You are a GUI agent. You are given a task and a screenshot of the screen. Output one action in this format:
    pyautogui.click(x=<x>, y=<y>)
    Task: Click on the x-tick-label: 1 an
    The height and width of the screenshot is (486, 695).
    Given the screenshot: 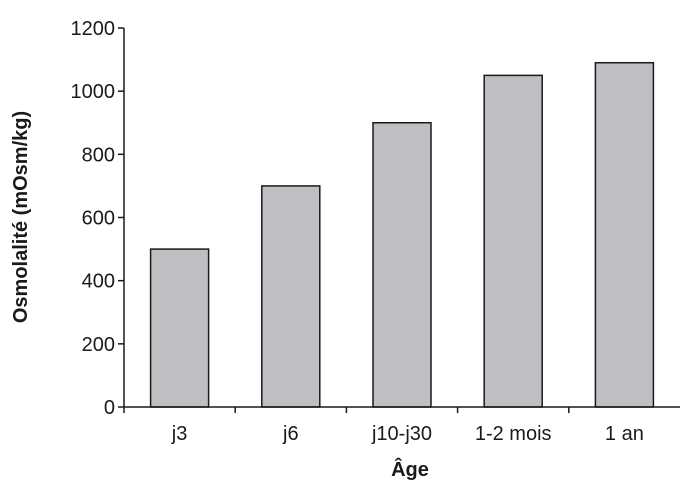 What is the action you would take?
    pyautogui.click(x=624, y=434)
    